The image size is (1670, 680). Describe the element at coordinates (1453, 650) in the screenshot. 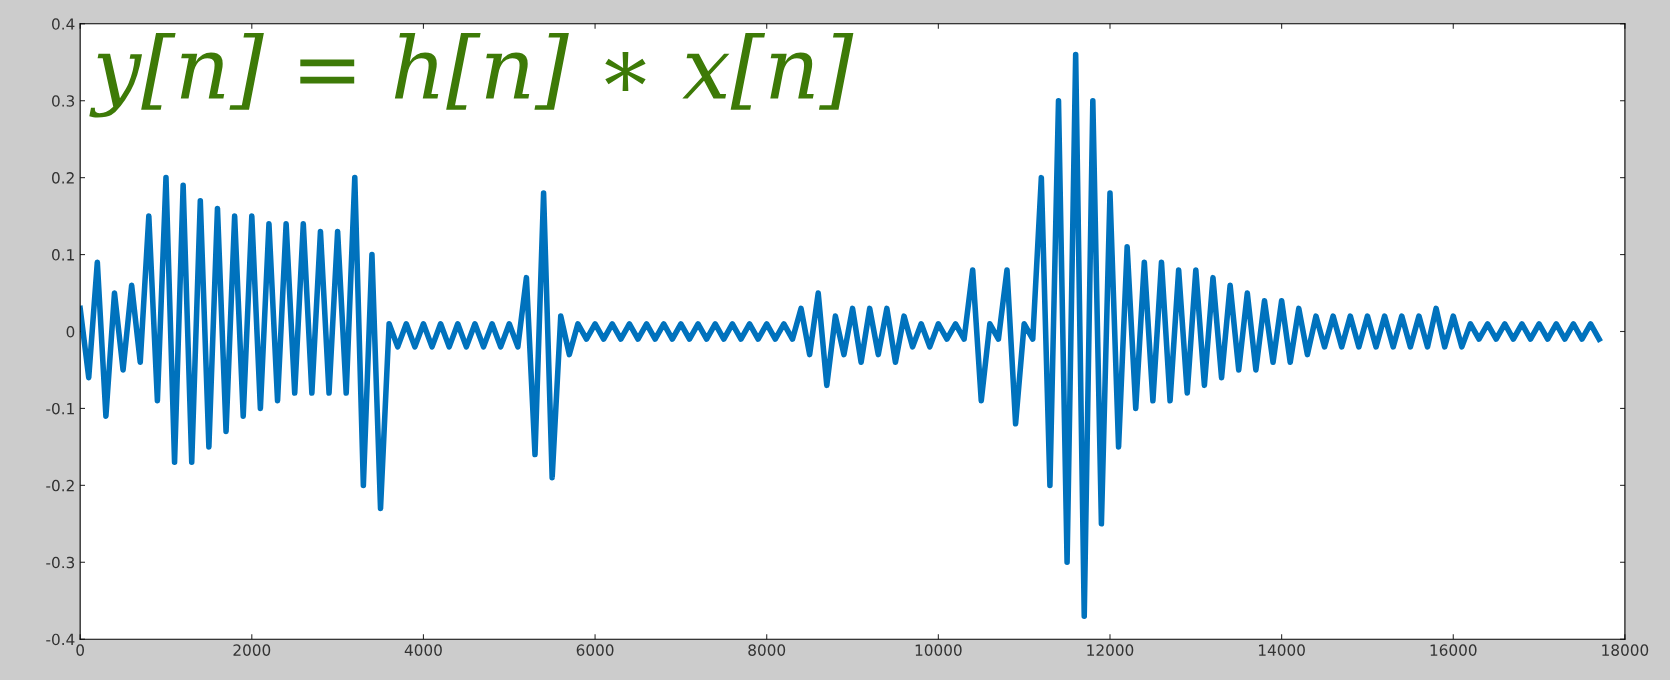

I see `x-tick-label: 16000` at that location.